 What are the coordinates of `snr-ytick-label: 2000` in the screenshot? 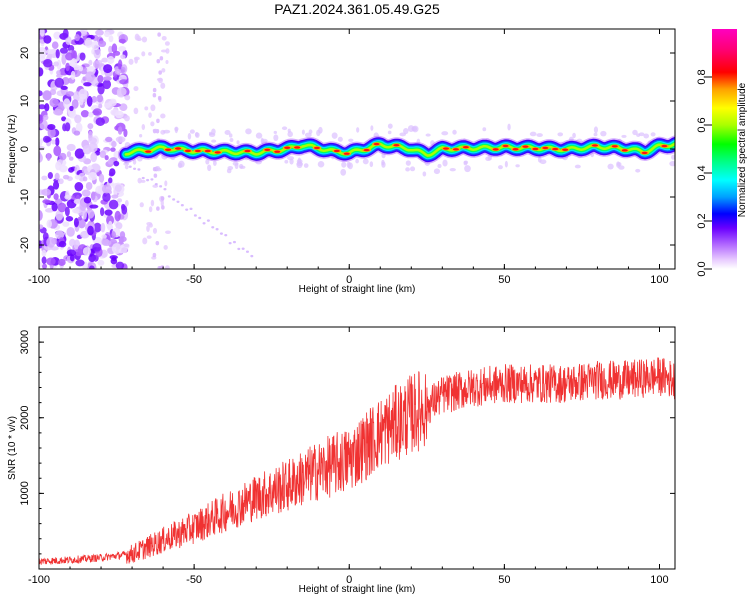 It's located at (25, 418).